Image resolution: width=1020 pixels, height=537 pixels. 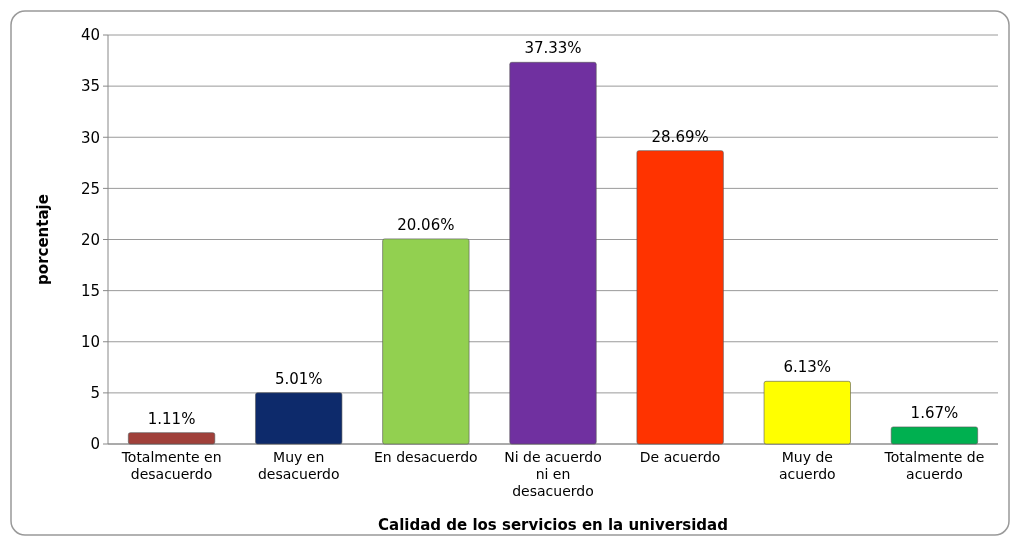 What do you see at coordinates (553, 48) in the screenshot?
I see `data-label: 37.33%` at bounding box center [553, 48].